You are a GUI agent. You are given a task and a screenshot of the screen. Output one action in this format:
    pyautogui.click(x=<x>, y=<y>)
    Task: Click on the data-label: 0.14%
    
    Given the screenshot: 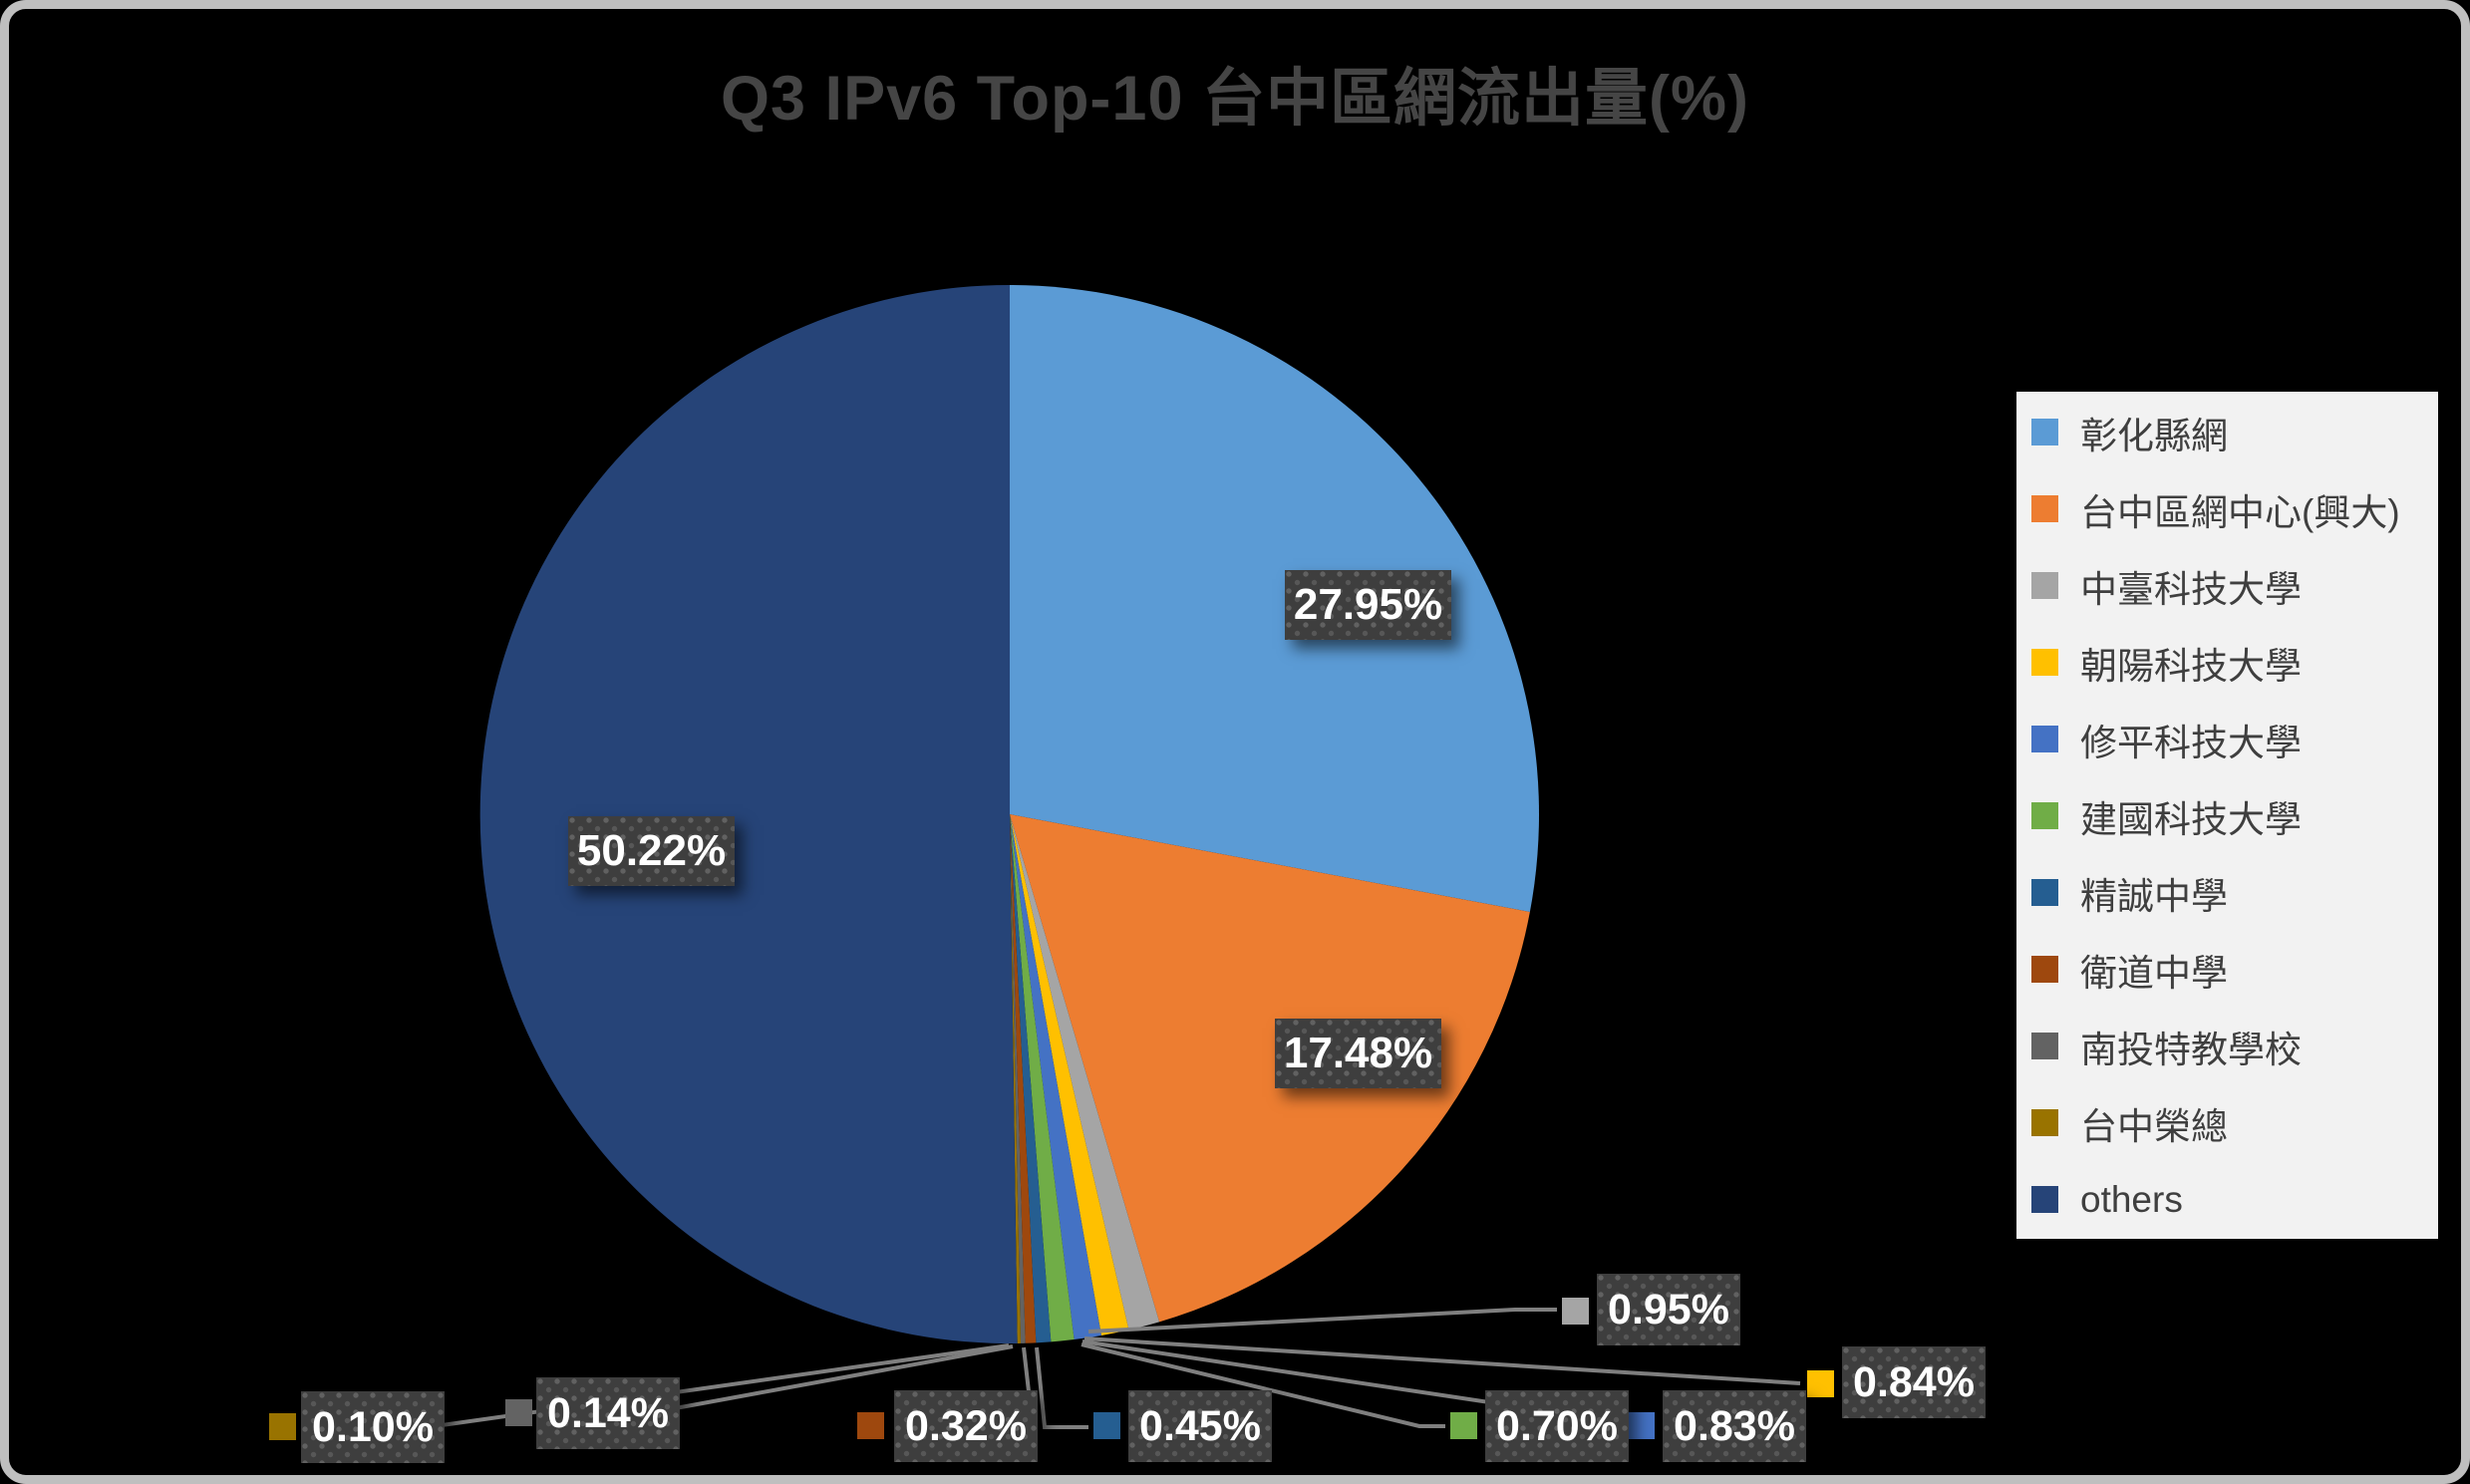 What is the action you would take?
    pyautogui.click(x=608, y=1413)
    